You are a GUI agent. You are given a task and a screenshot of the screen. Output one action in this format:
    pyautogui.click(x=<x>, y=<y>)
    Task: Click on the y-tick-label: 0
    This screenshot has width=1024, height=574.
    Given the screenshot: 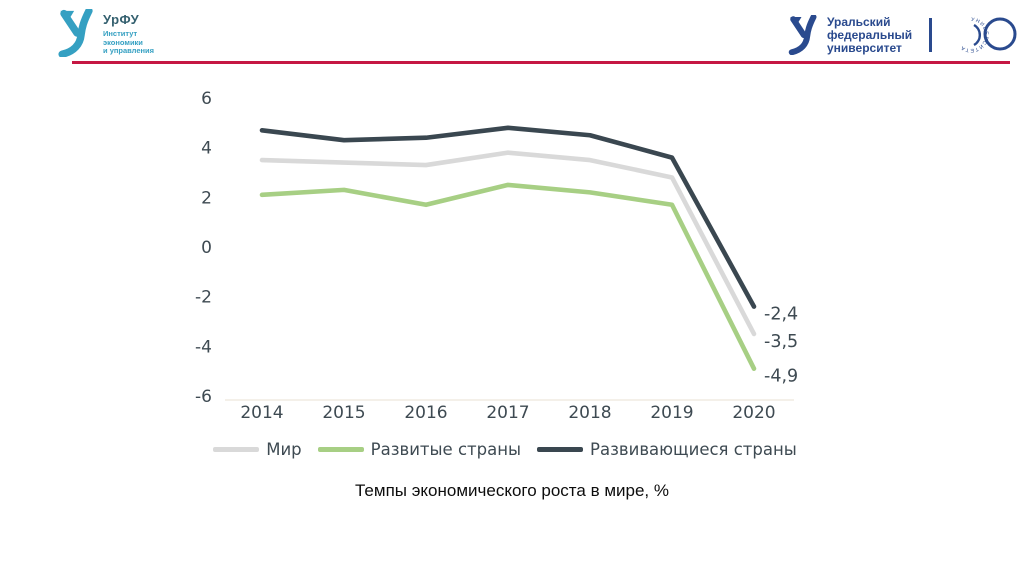 What is the action you would take?
    pyautogui.click(x=206, y=248)
    